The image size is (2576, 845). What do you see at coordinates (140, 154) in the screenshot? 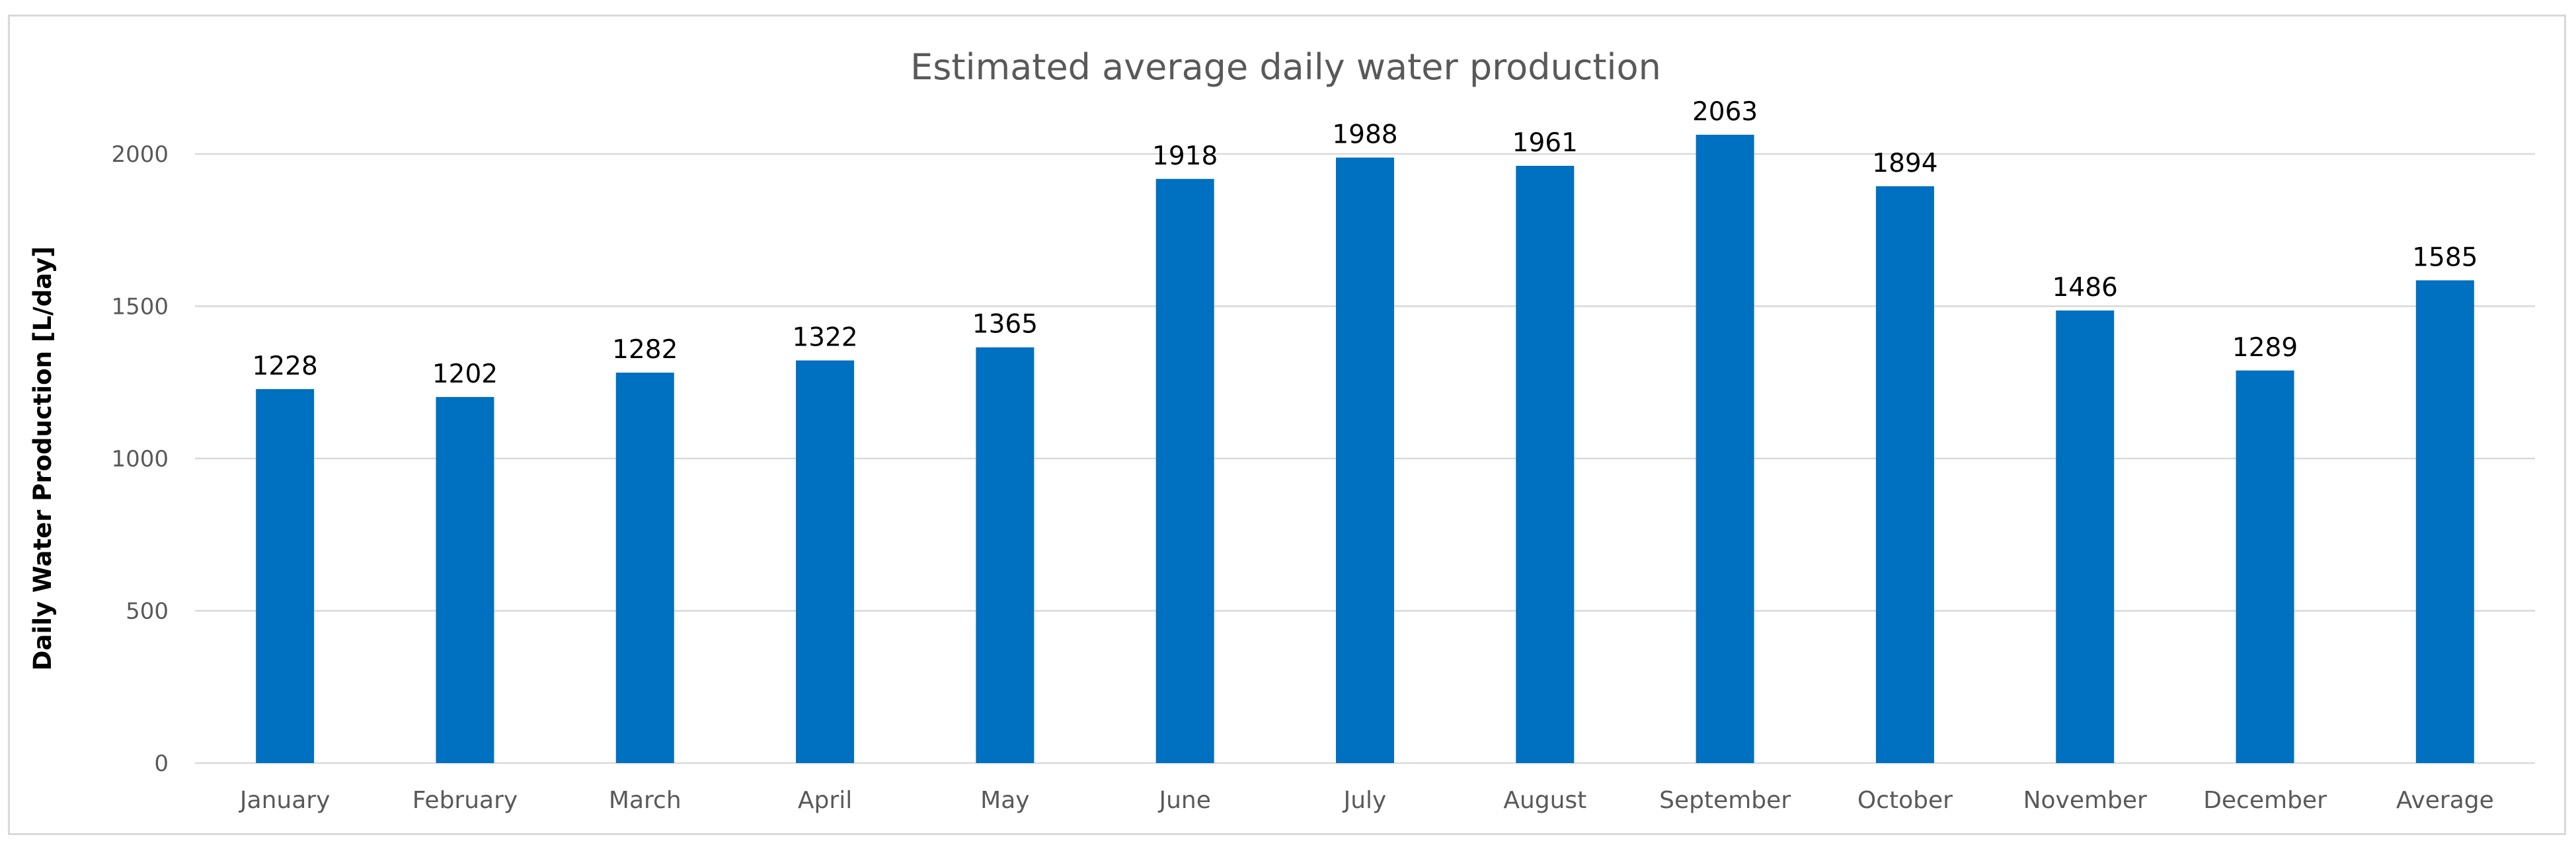
I see `y-tick-label: 2000` at bounding box center [140, 154].